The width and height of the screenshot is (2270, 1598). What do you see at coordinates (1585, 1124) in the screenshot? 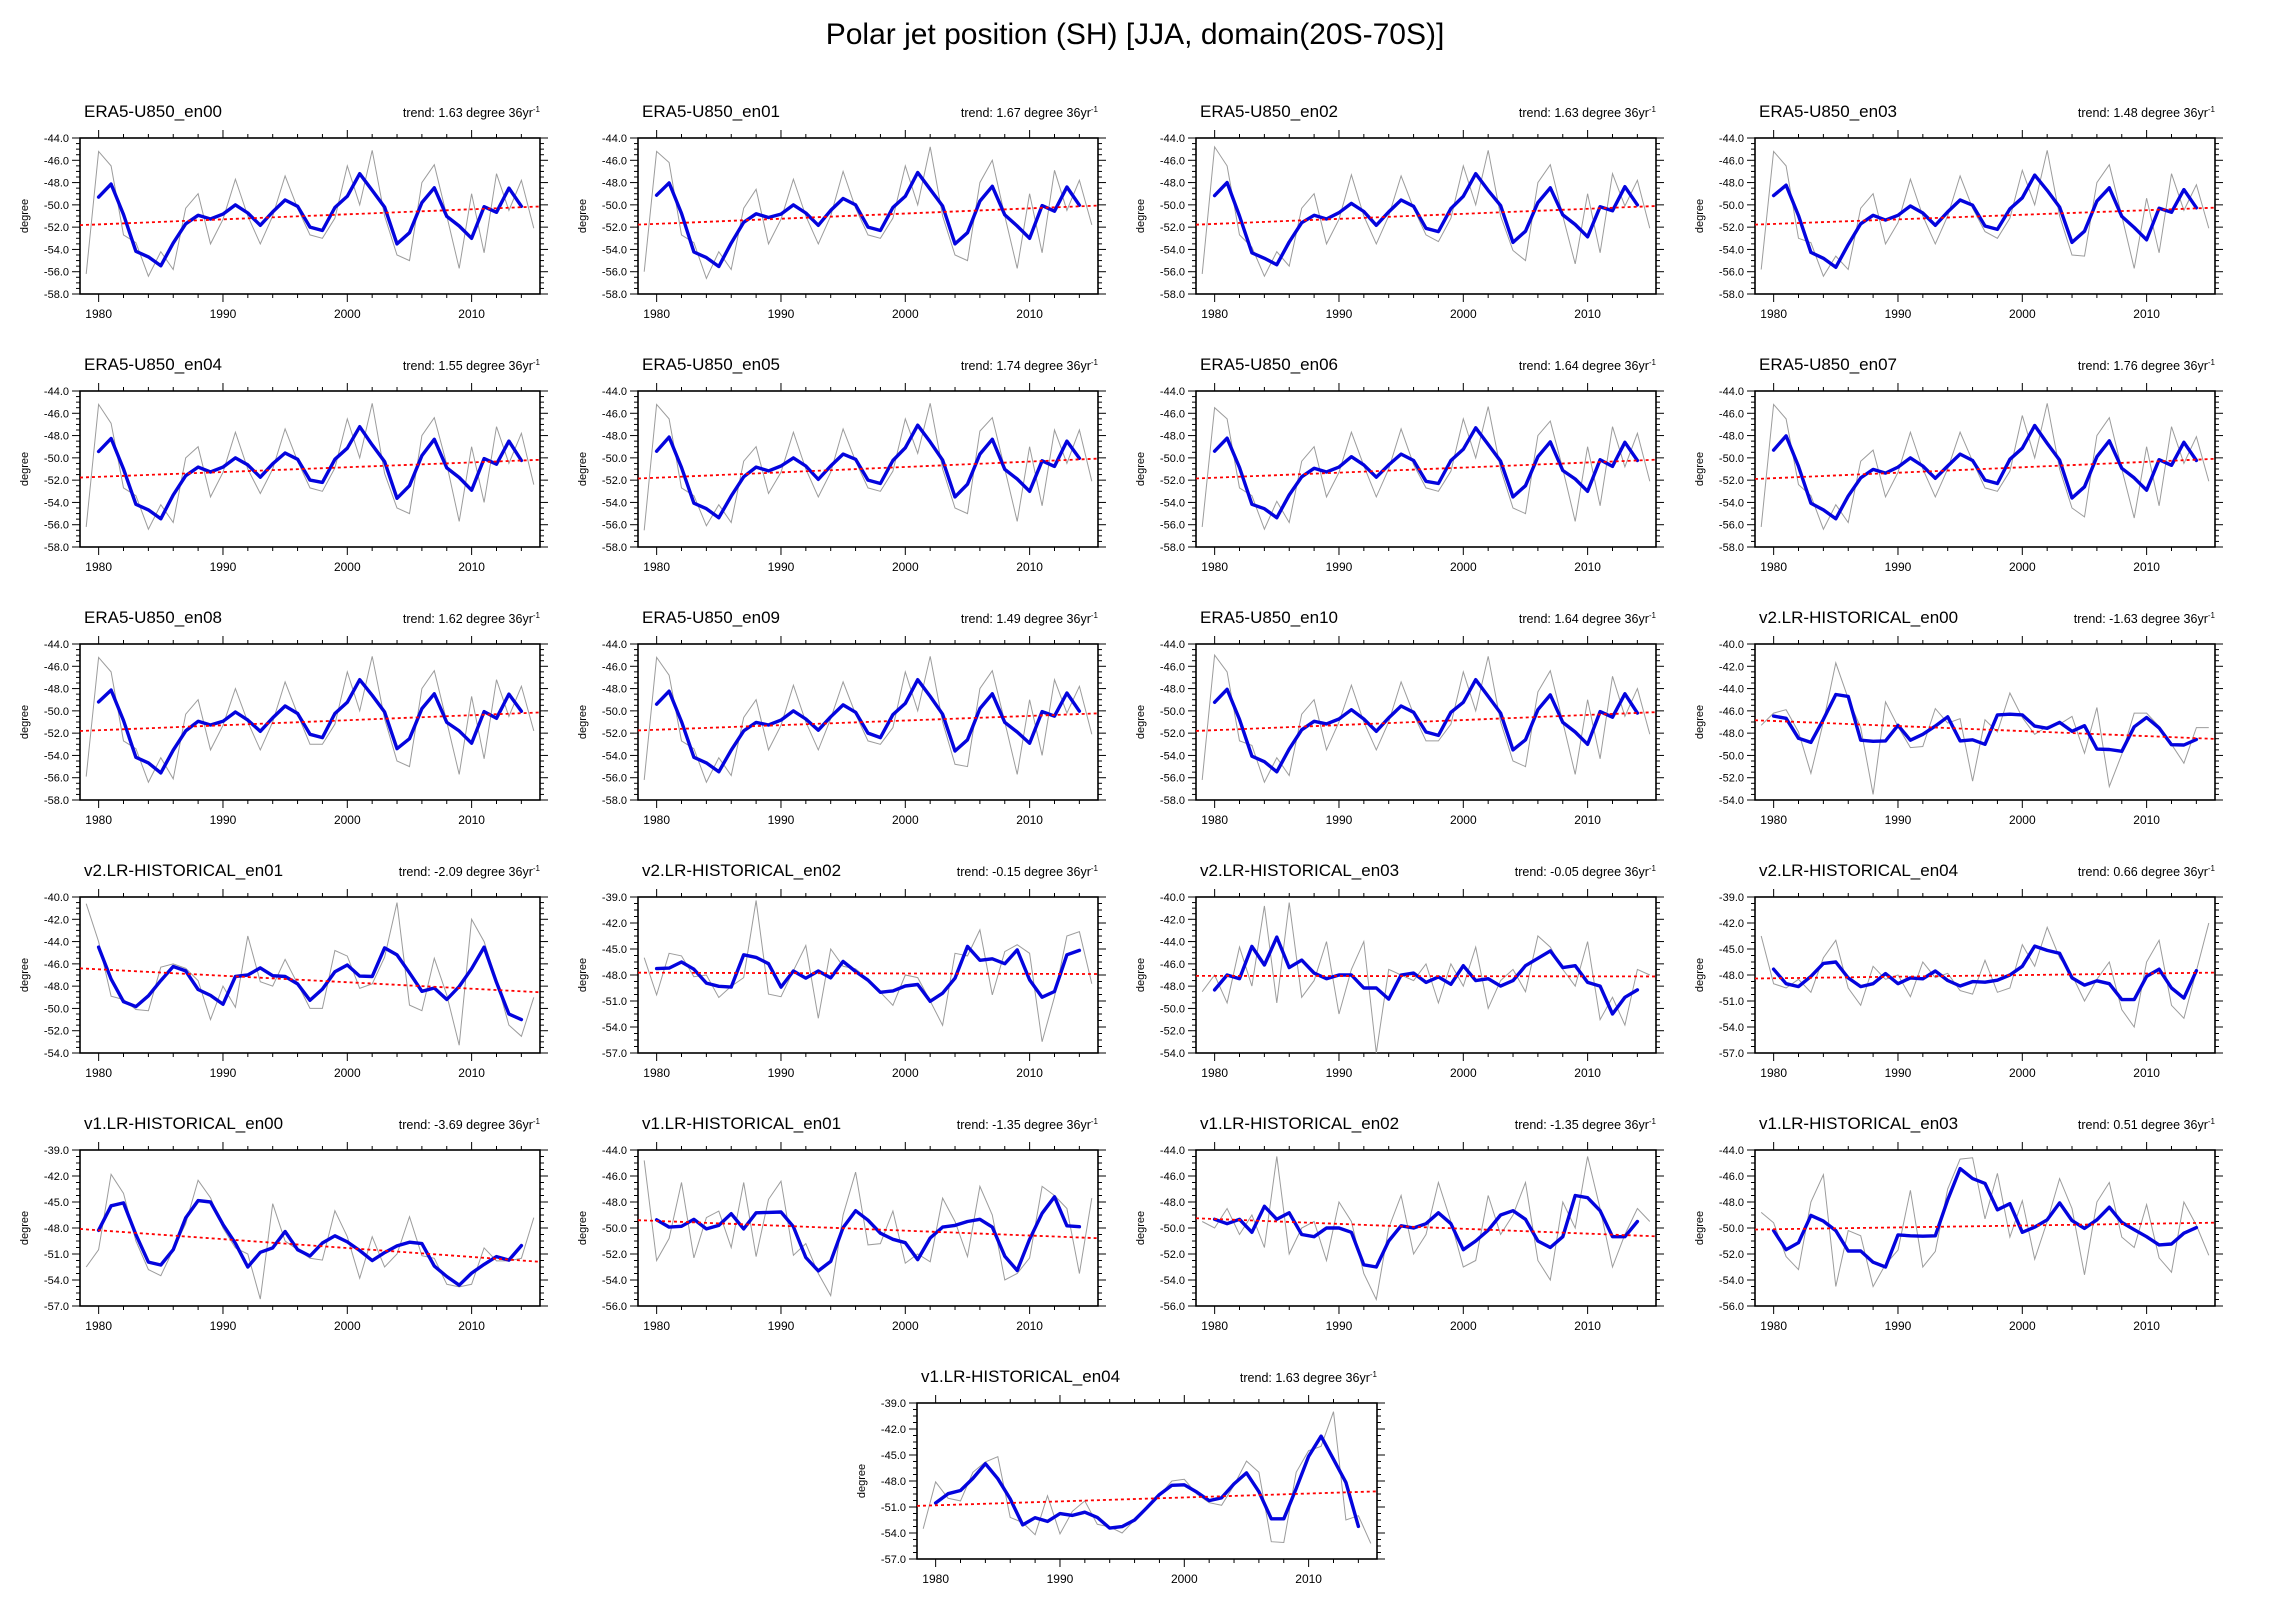
I see `panel-trend-label: trend: -1.35 degree 36yr-1` at bounding box center [1585, 1124].